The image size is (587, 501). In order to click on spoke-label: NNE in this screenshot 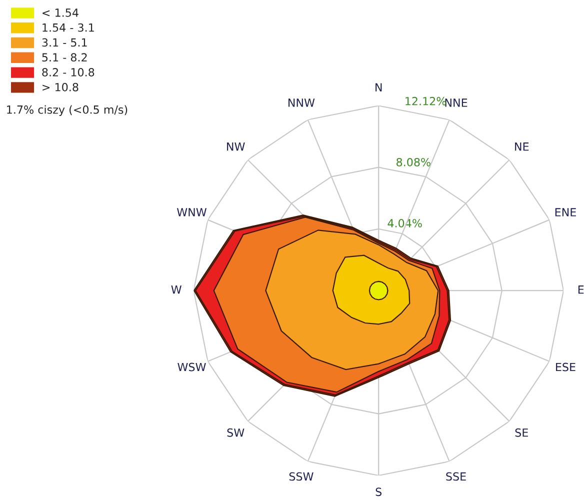, I will do `click(456, 102)`.